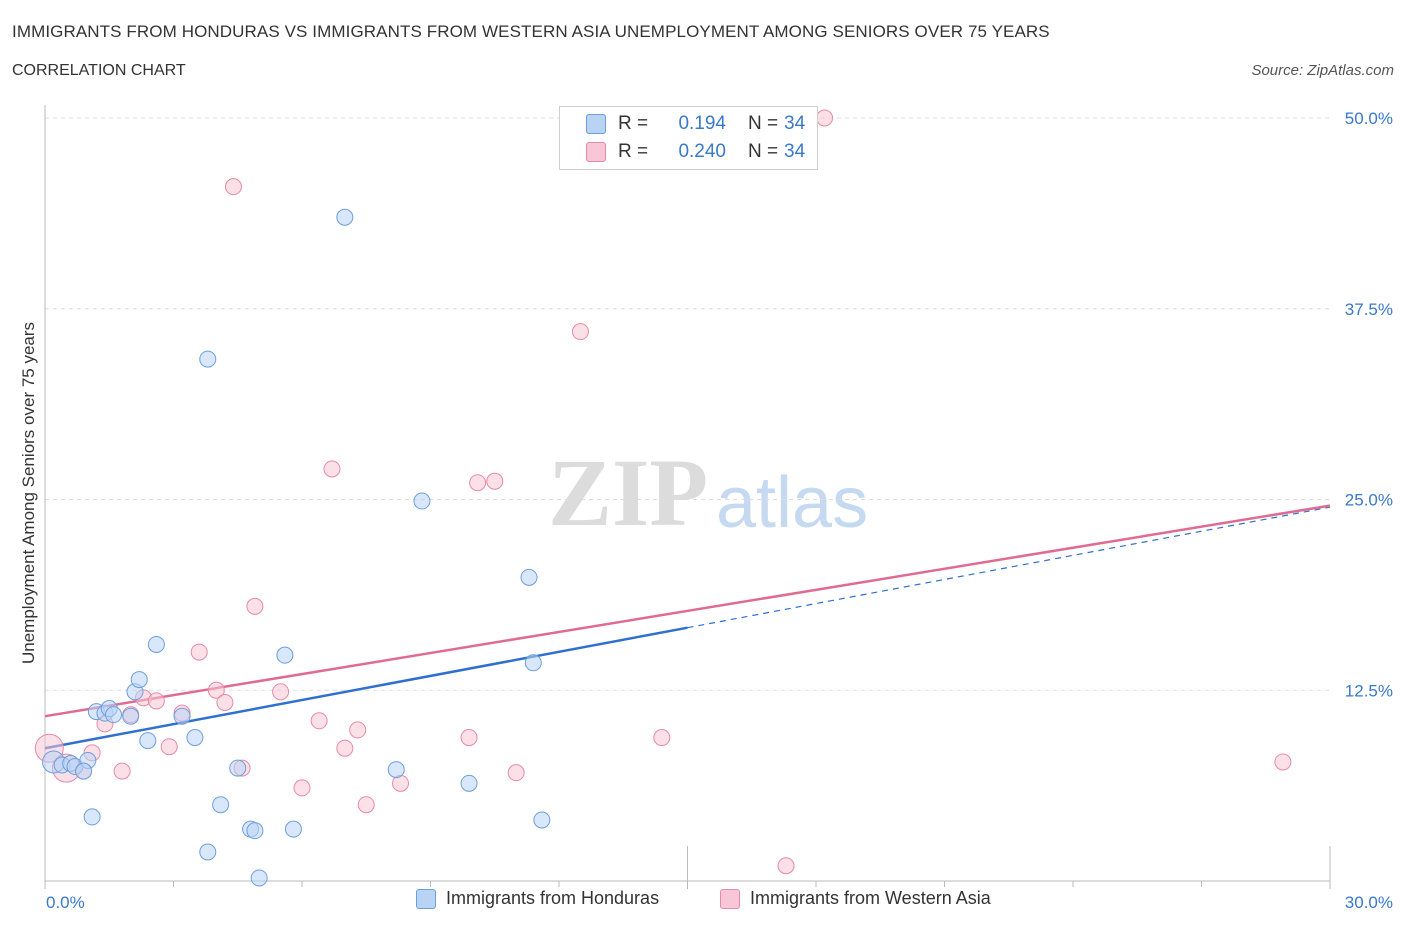 The height and width of the screenshot is (930, 1406). What do you see at coordinates (426, 898) in the screenshot?
I see `bottom-legend-swatch-blue` at bounding box center [426, 898].